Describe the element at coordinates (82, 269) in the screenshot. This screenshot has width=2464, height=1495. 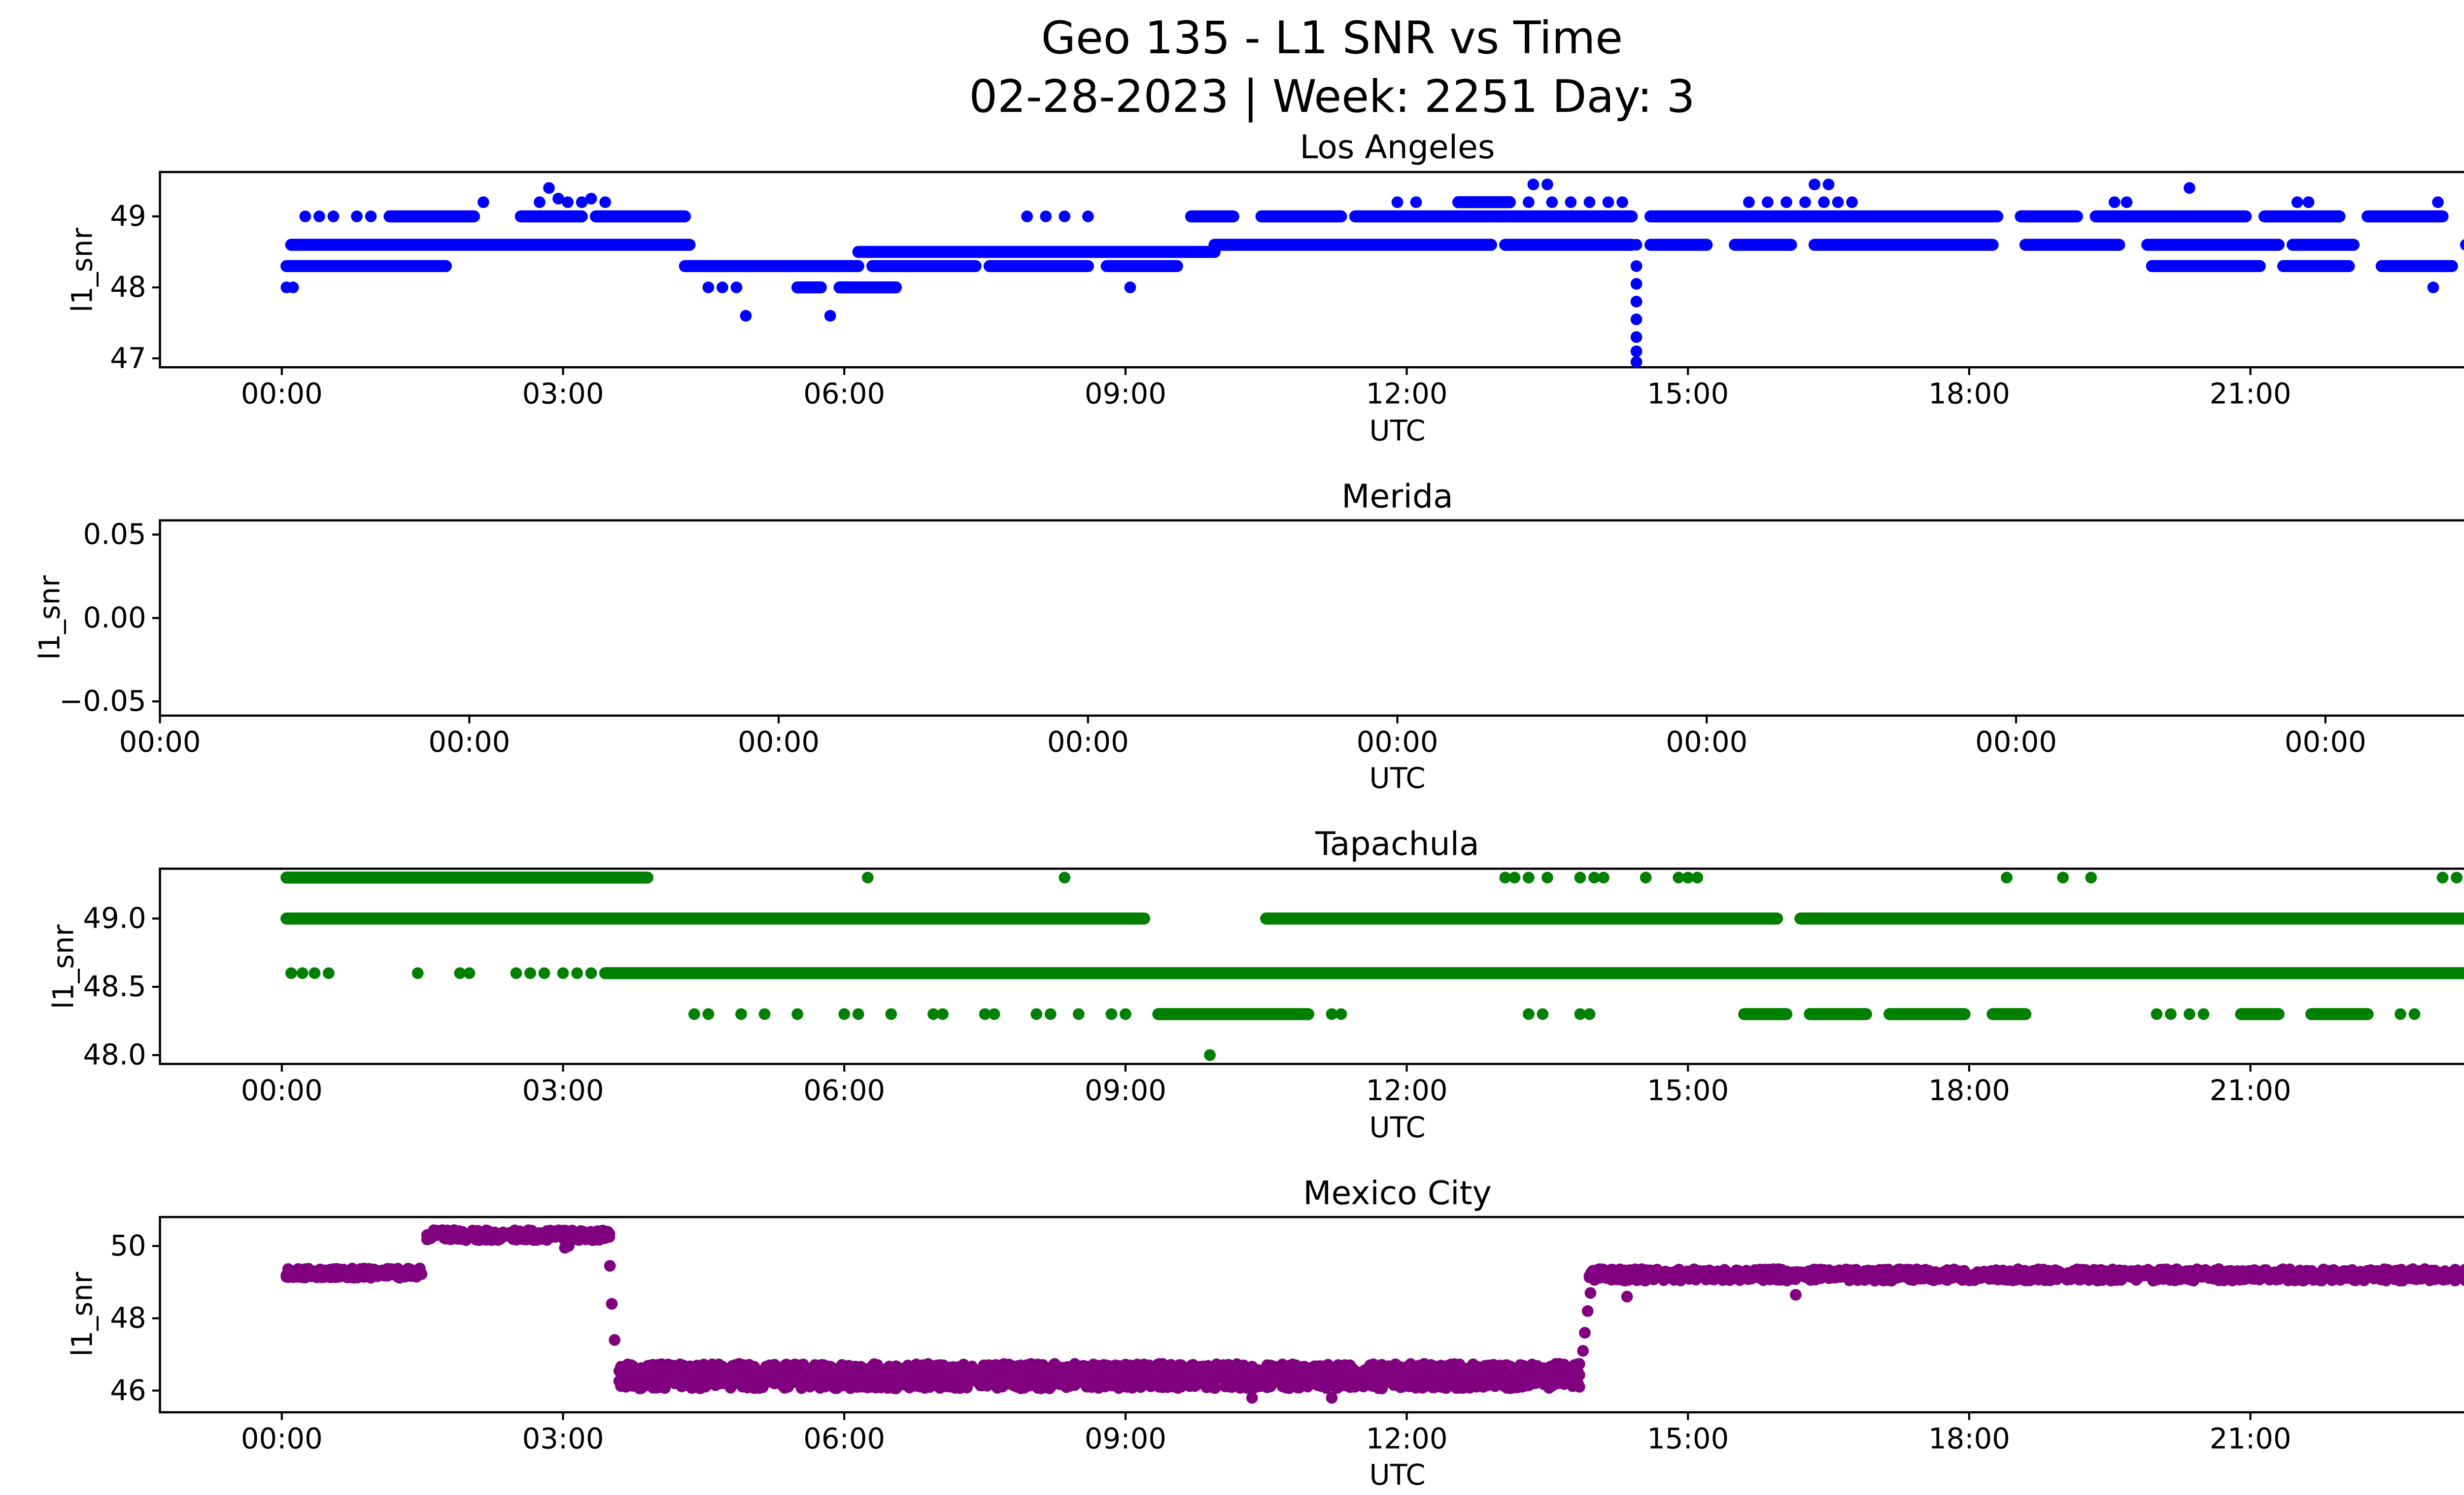
I see `y-axis-label-1: l1_snr` at that location.